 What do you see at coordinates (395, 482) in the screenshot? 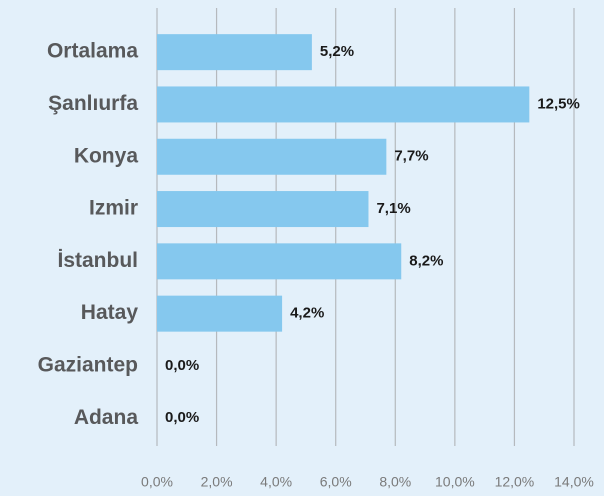
I see `x-tick-label: 8,0%` at bounding box center [395, 482].